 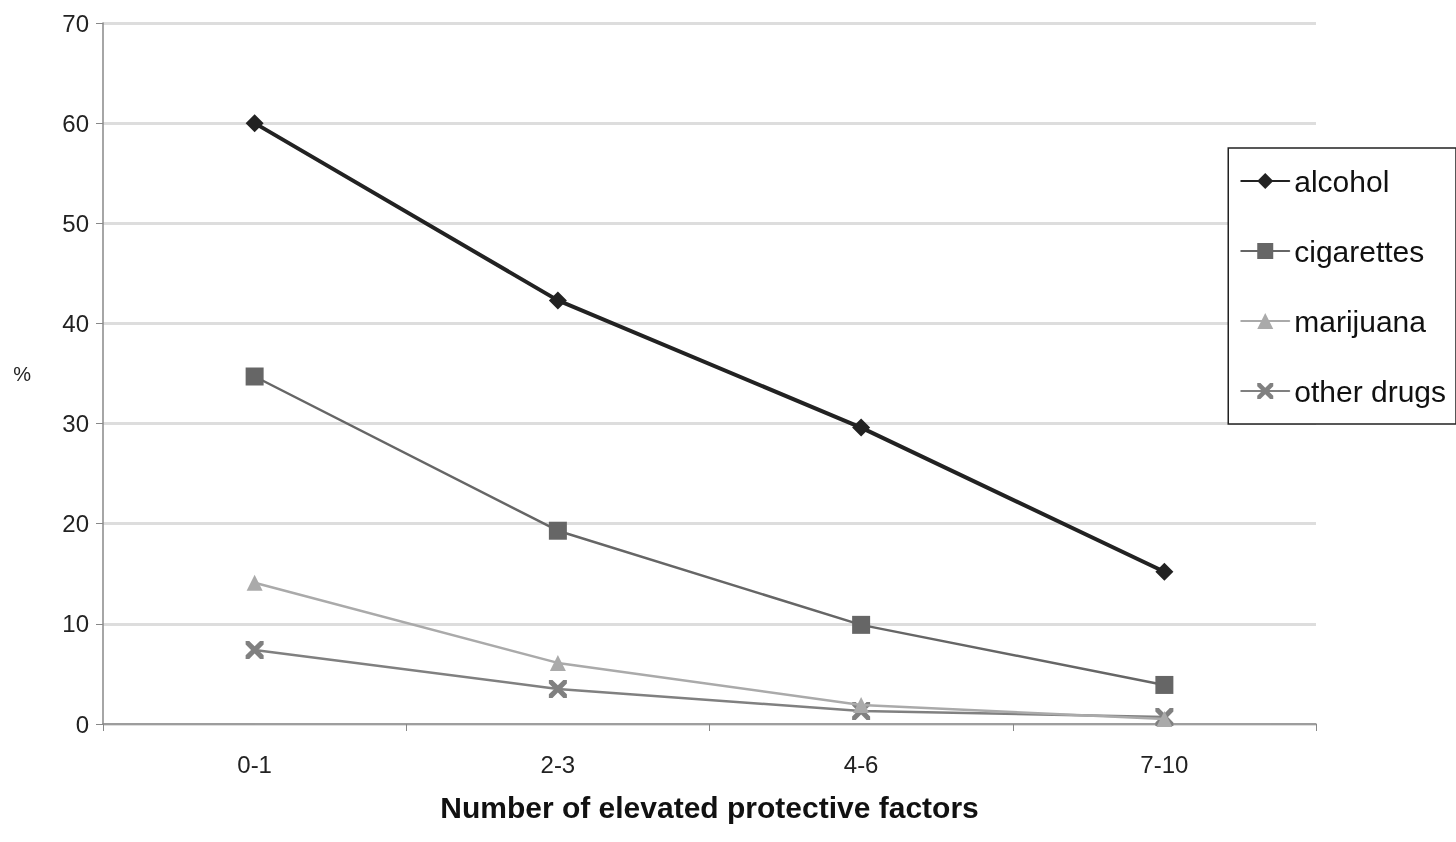 What do you see at coordinates (254, 764) in the screenshot?
I see `x-tick-label: 0-1` at bounding box center [254, 764].